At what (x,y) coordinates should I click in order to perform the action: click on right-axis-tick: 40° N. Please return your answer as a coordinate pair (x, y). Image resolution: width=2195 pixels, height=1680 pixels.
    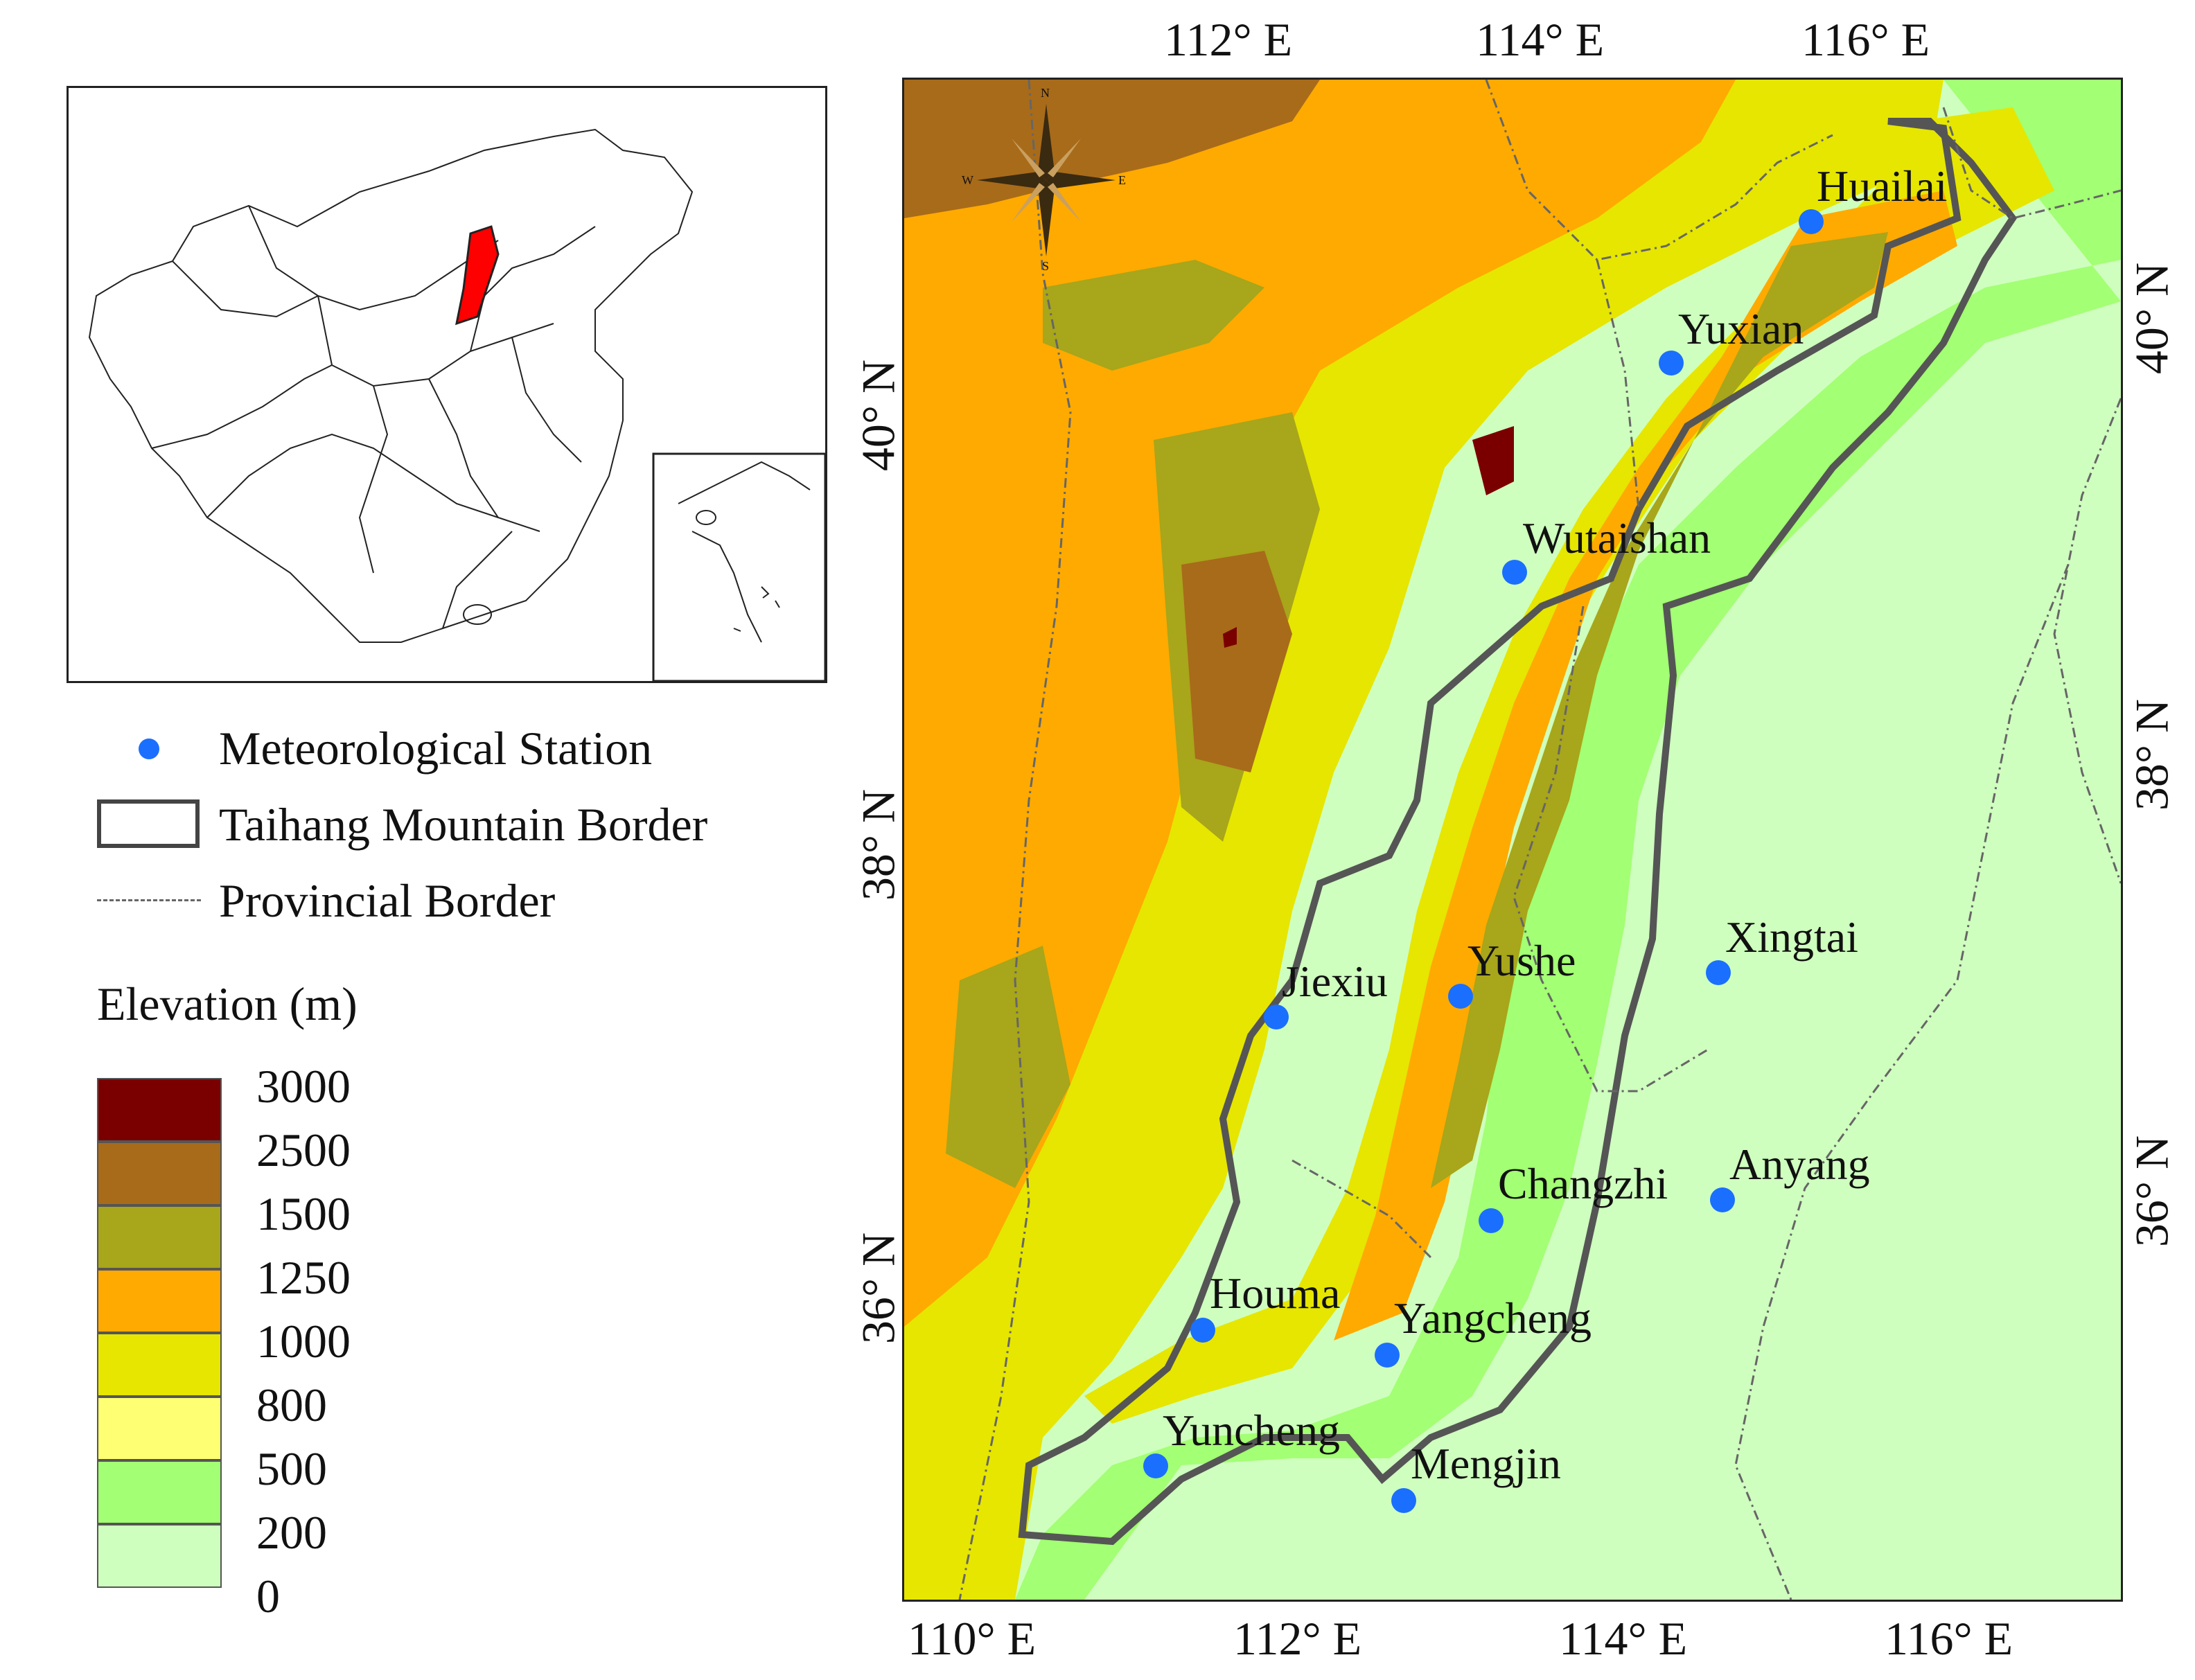
    Looking at the image, I should click on (2151, 318).